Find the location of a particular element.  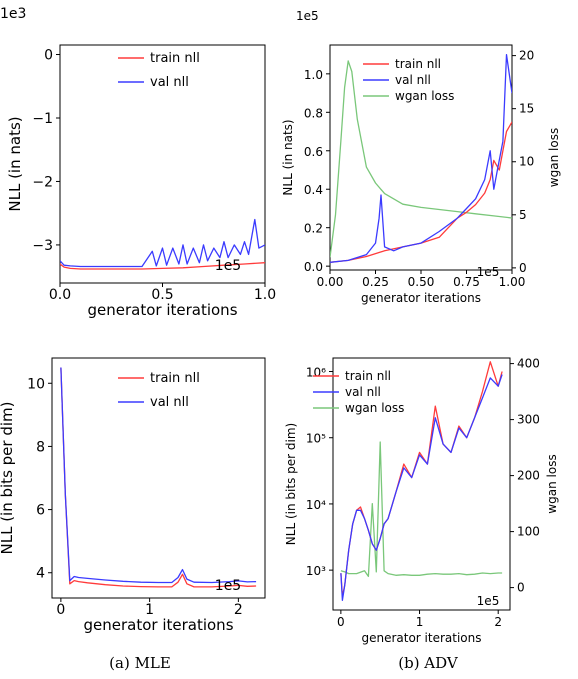

y2-tick-label: 300 is located at coordinates (528, 420).